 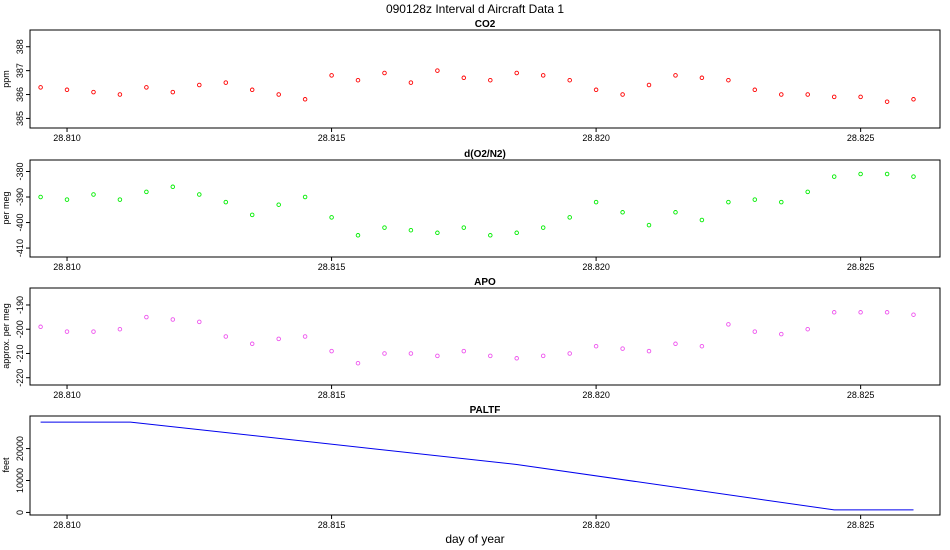 What do you see at coordinates (20, 353) in the screenshot?
I see `apo-y-tick-label: -210` at bounding box center [20, 353].